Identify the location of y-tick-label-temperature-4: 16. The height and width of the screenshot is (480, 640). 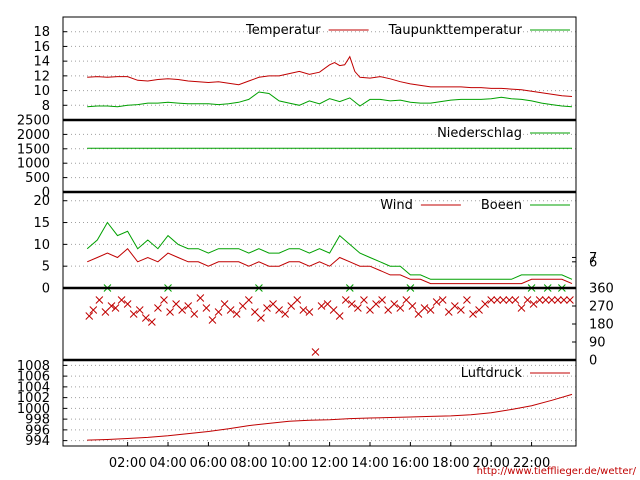
(41, 47).